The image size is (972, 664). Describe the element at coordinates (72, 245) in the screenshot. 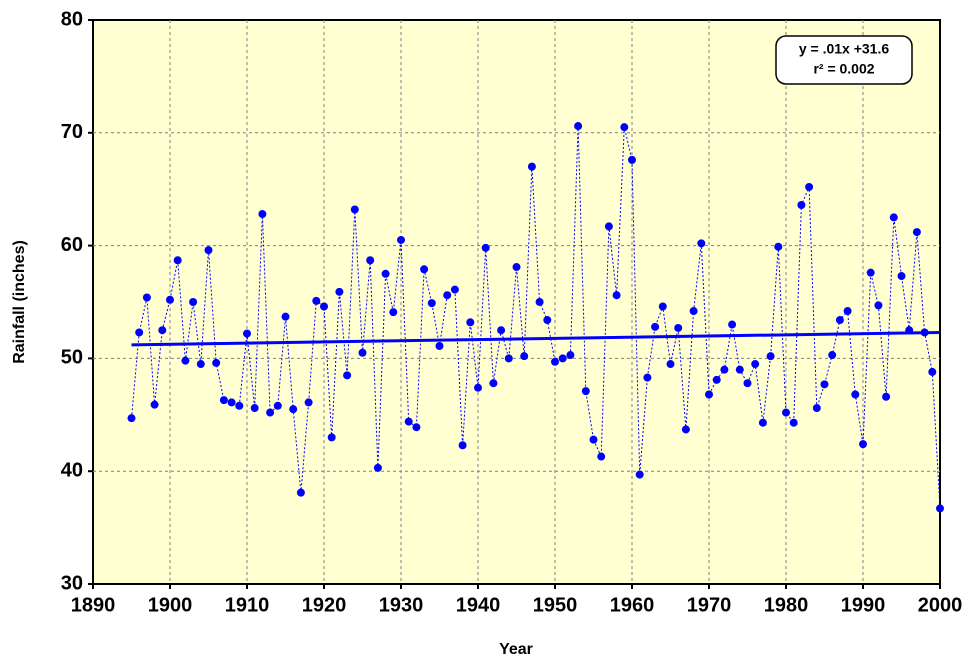

I see `y-tick-label: 60` at that location.